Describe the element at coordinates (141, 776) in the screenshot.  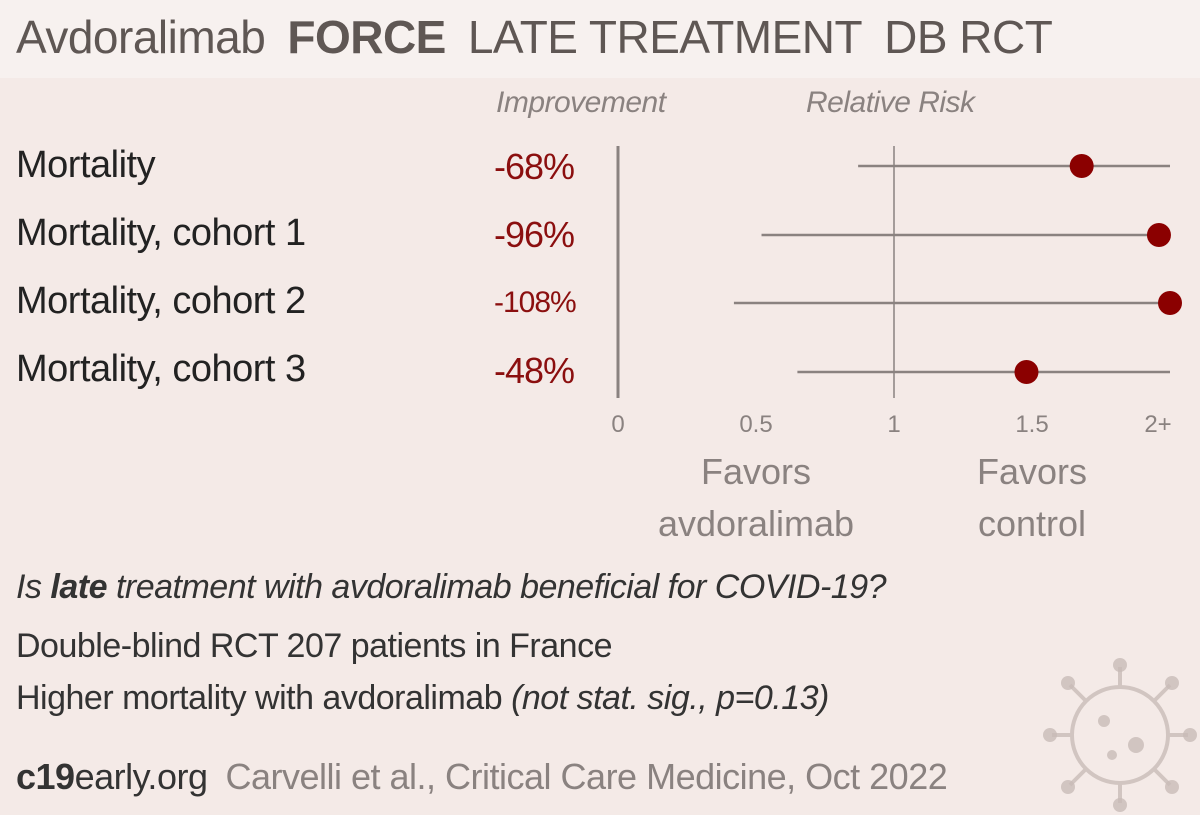
I see `site-name-rest: early.org` at that location.